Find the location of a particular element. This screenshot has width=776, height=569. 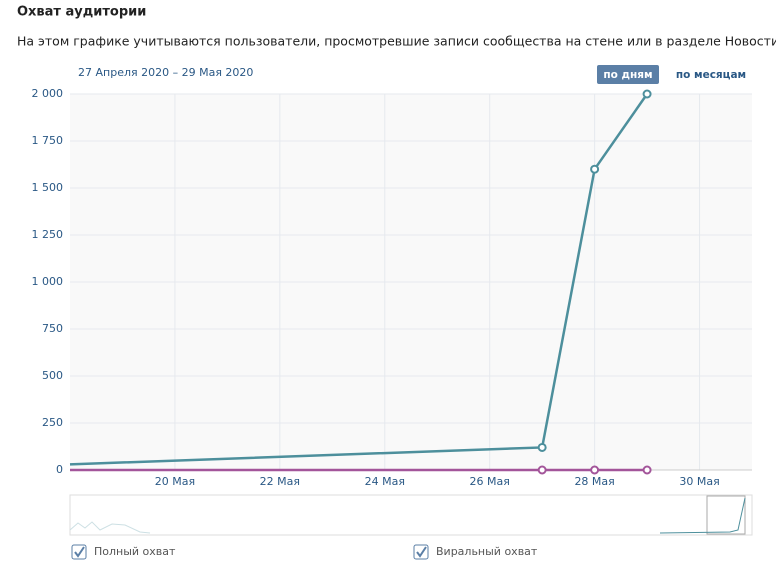

x-tick-label: 30 Мая is located at coordinates (699, 481).